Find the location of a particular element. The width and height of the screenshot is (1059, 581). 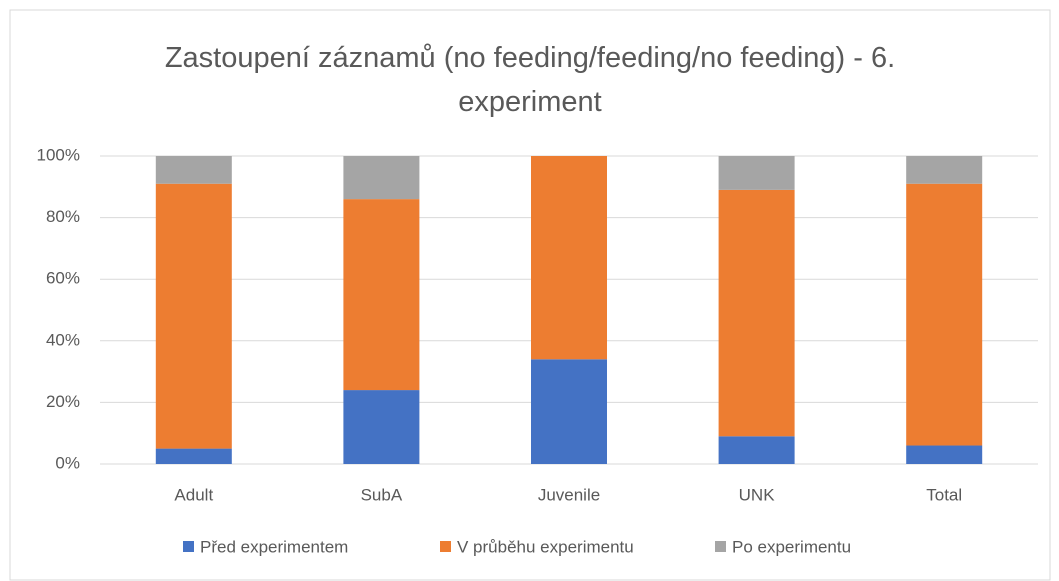

legend-label: Po experimentu is located at coordinates (791, 546).